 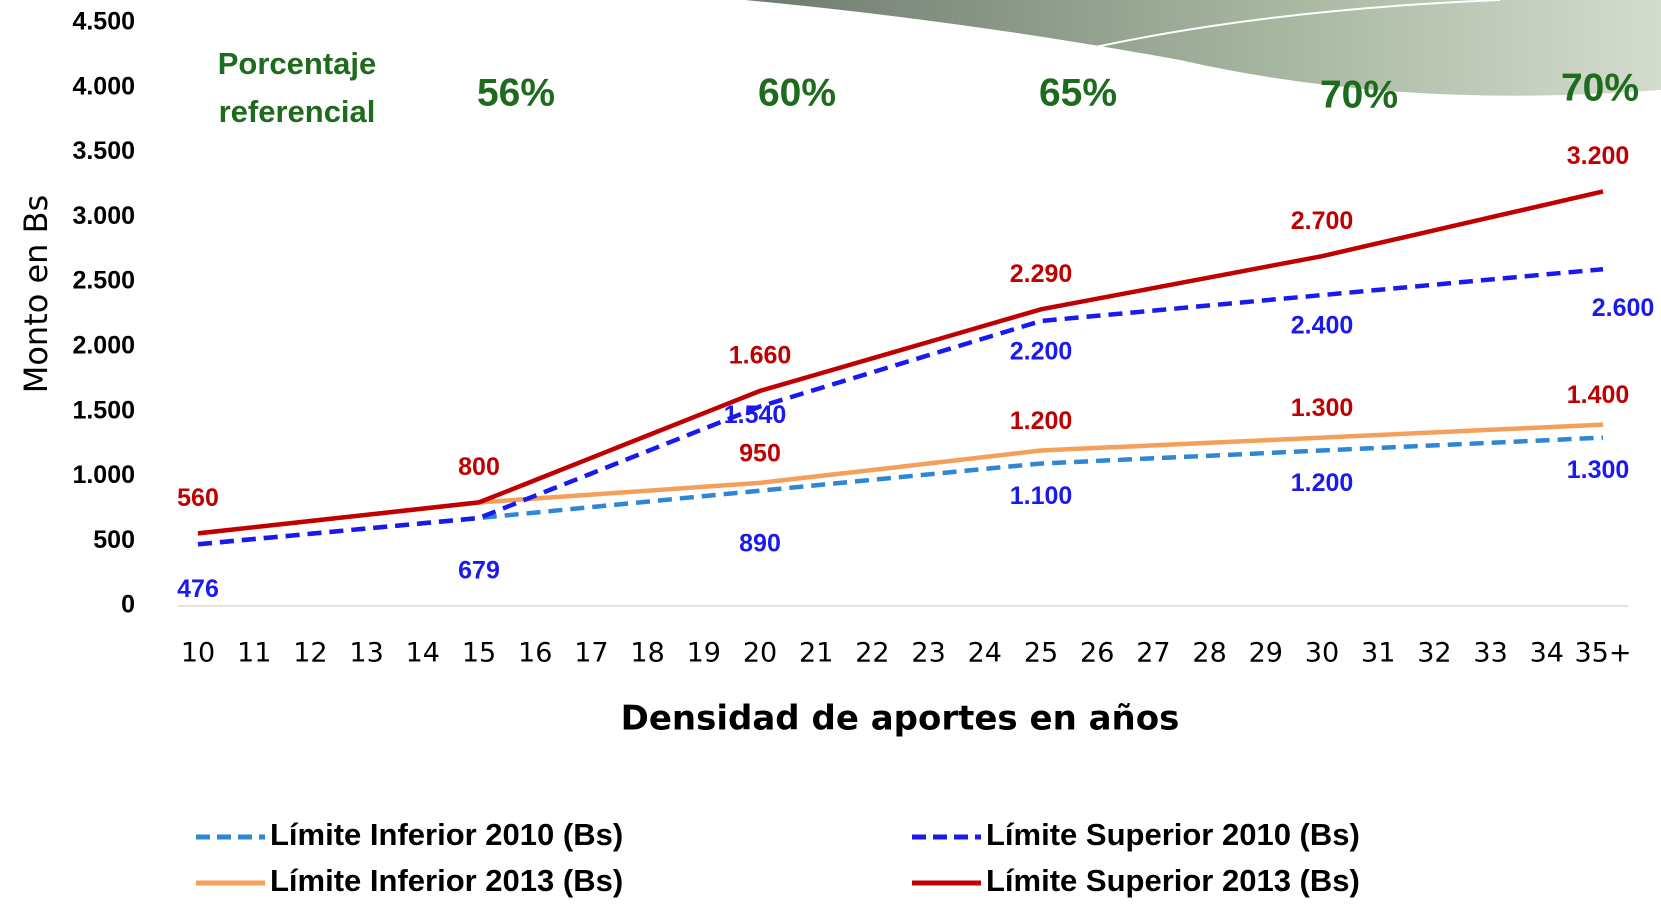 I want to click on data-label: 2.400, so click(x=1322, y=326).